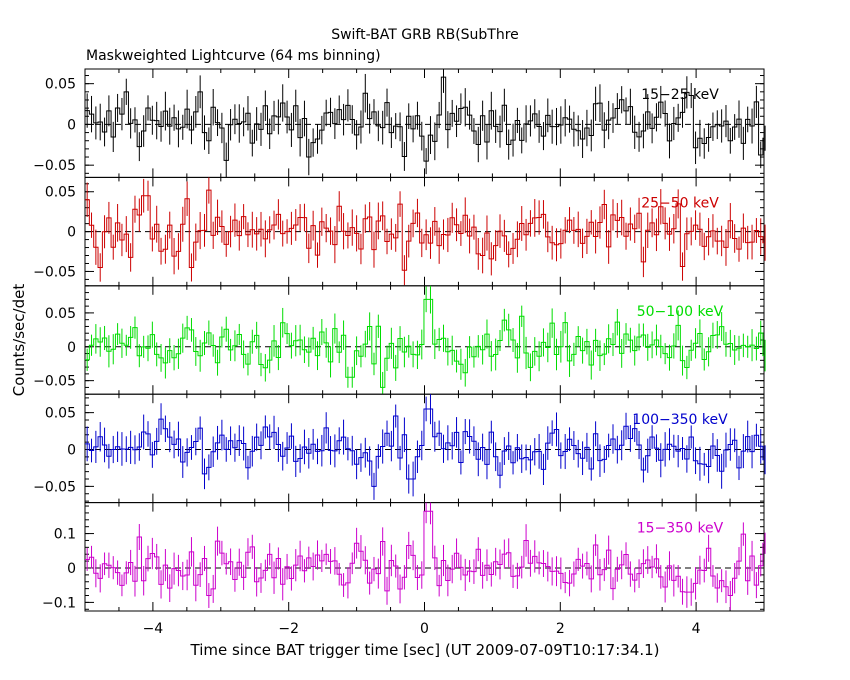 The image size is (850, 680). Describe the element at coordinates (680, 420) in the screenshot. I see `band-label: 100−350 keV` at that location.